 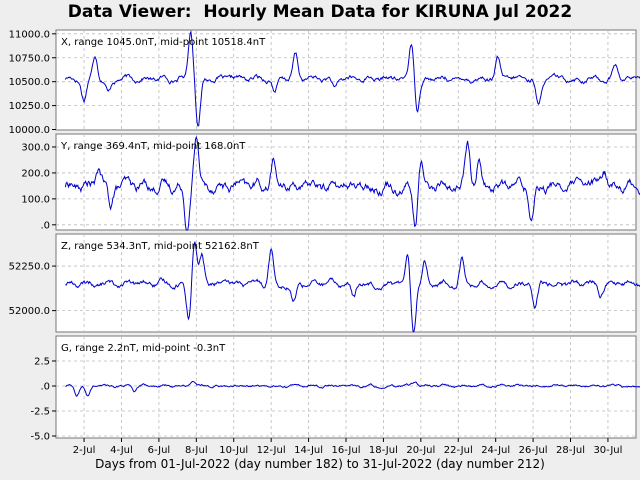 What do you see at coordinates (29, 34) in the screenshot?
I see `y-tick-label-x: 11000.0` at bounding box center [29, 34].